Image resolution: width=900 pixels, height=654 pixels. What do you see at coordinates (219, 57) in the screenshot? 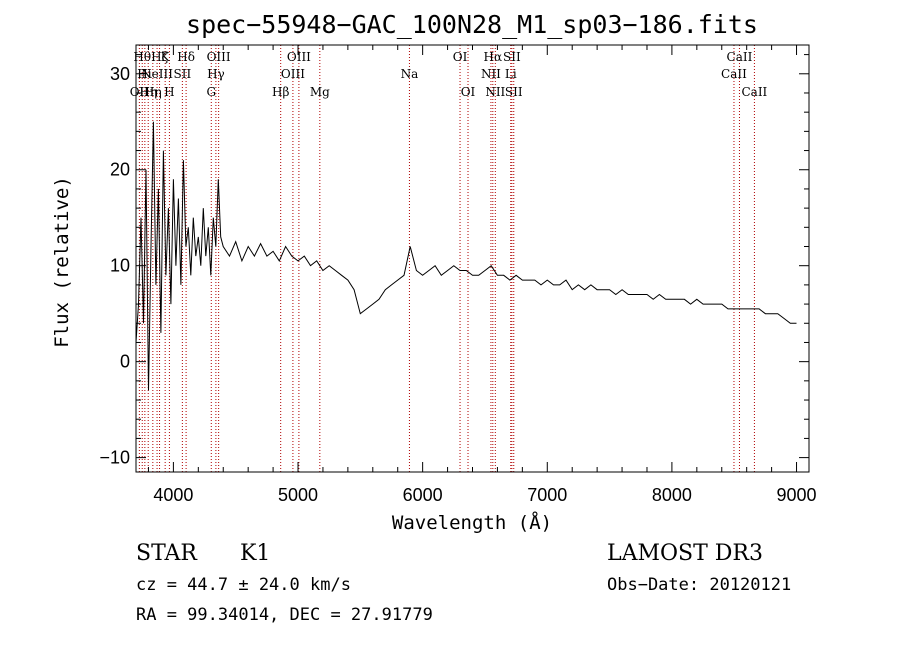
I see `marker-label-13: OIII` at bounding box center [219, 57].